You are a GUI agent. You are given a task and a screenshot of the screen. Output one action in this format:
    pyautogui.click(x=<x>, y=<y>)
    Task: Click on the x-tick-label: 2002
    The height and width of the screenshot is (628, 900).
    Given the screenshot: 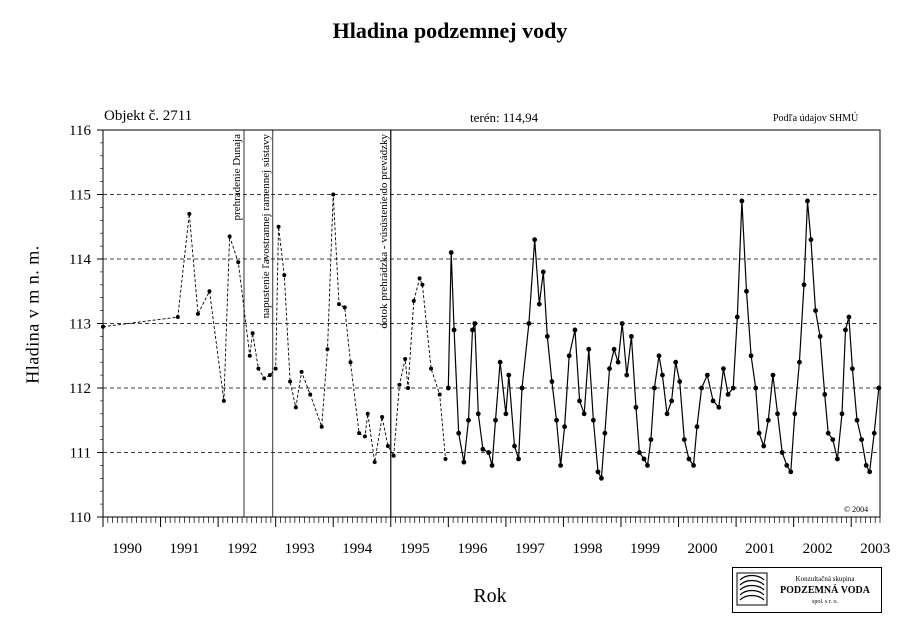 What is the action you would take?
    pyautogui.click(x=818, y=549)
    